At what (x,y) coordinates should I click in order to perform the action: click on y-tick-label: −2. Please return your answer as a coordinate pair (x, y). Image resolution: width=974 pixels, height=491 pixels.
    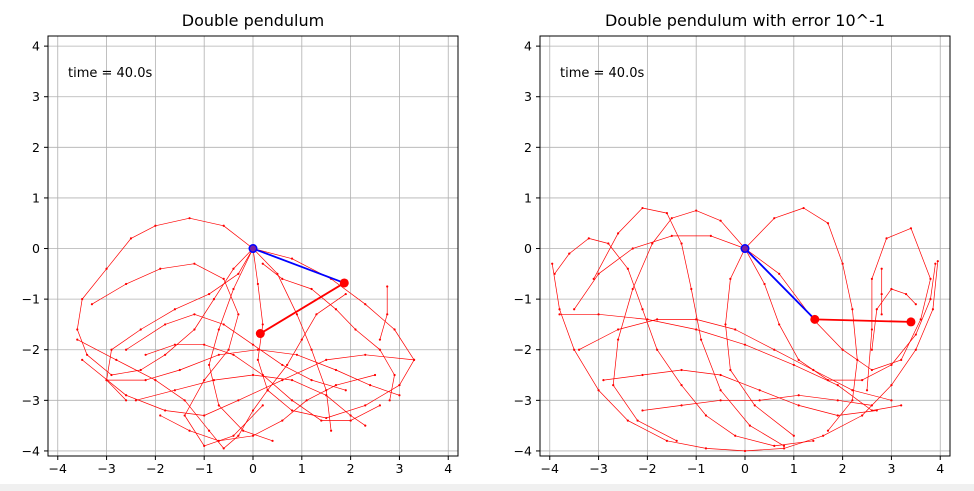
    Looking at the image, I should click on (523, 349).